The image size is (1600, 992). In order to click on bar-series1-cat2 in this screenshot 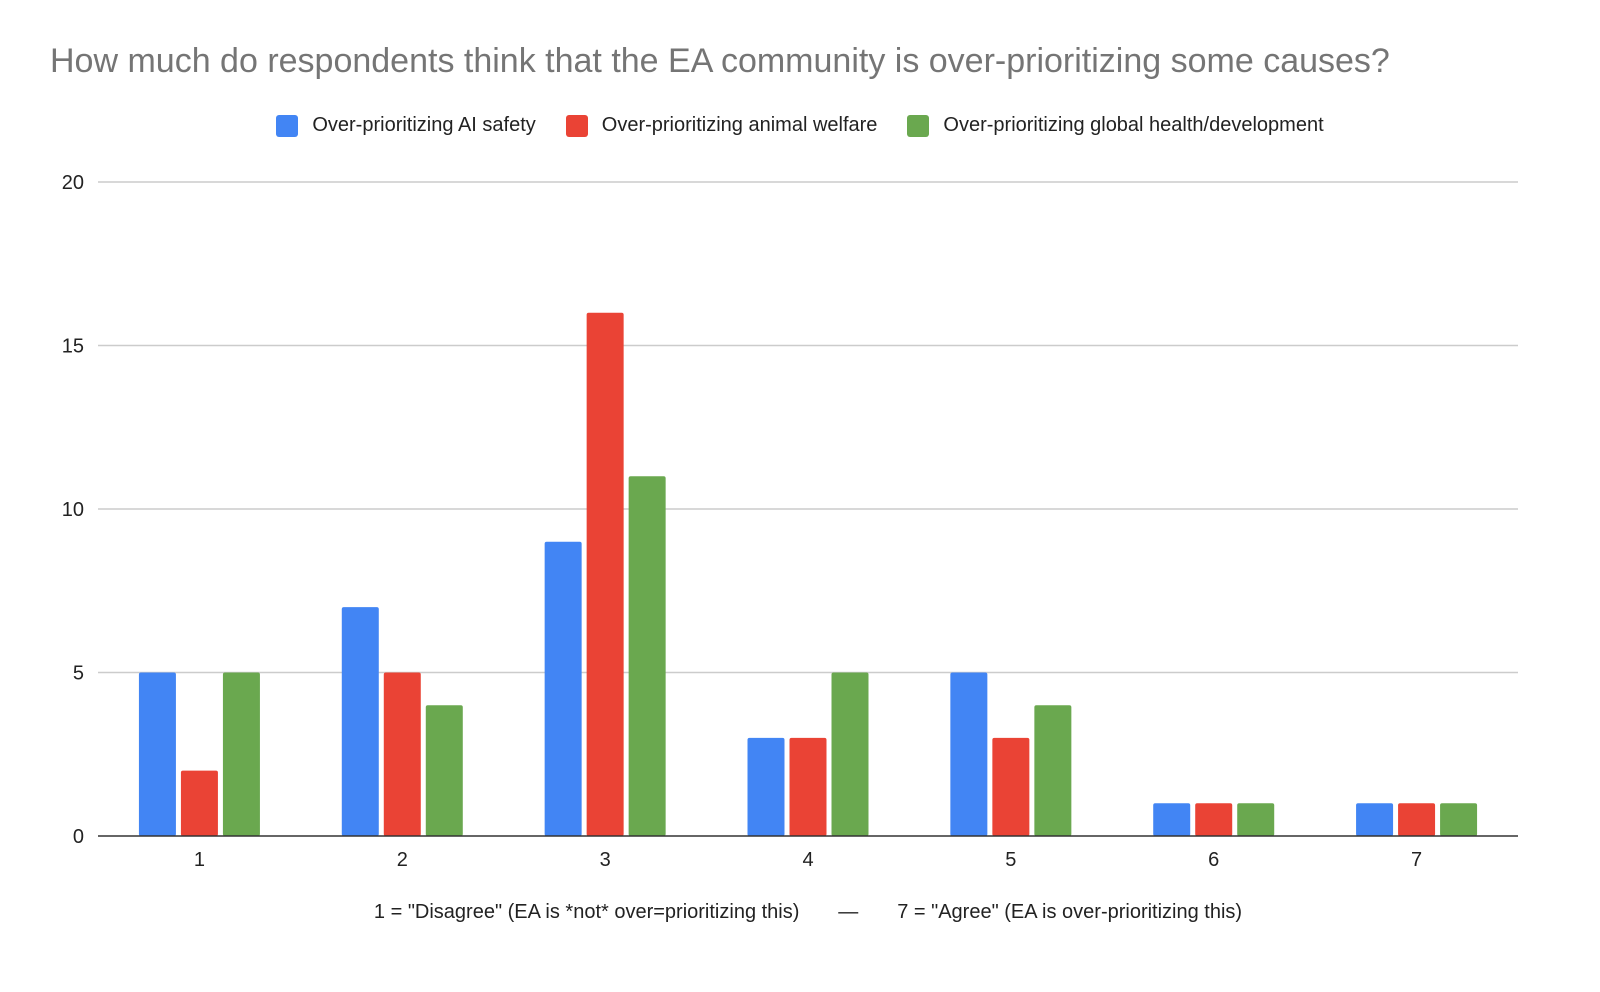, I will do `click(360, 721)`.